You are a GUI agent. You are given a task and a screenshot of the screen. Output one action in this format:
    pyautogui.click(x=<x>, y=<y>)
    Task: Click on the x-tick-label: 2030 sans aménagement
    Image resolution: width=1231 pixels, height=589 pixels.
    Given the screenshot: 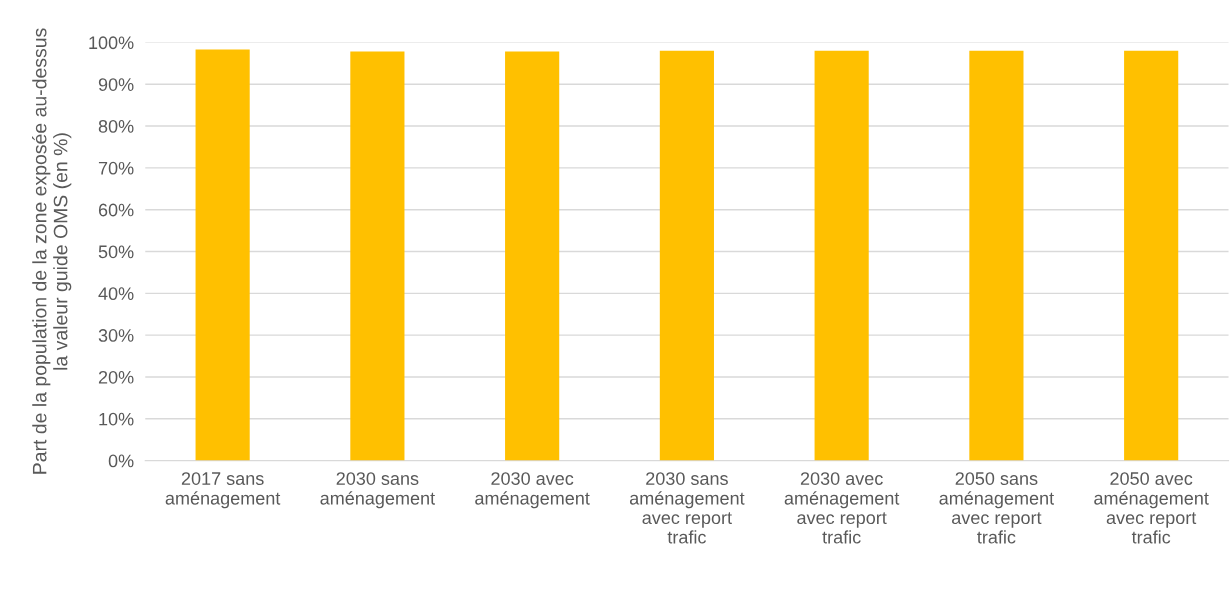 What is the action you would take?
    pyautogui.click(x=377, y=490)
    